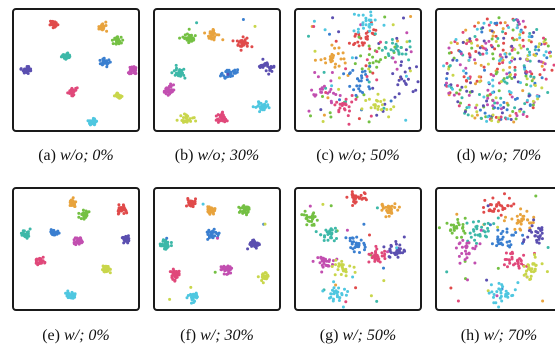 The width and height of the screenshot is (555, 347). Describe the element at coordinates (493, 250) in the screenshot. I see `scatter-plot` at that location.